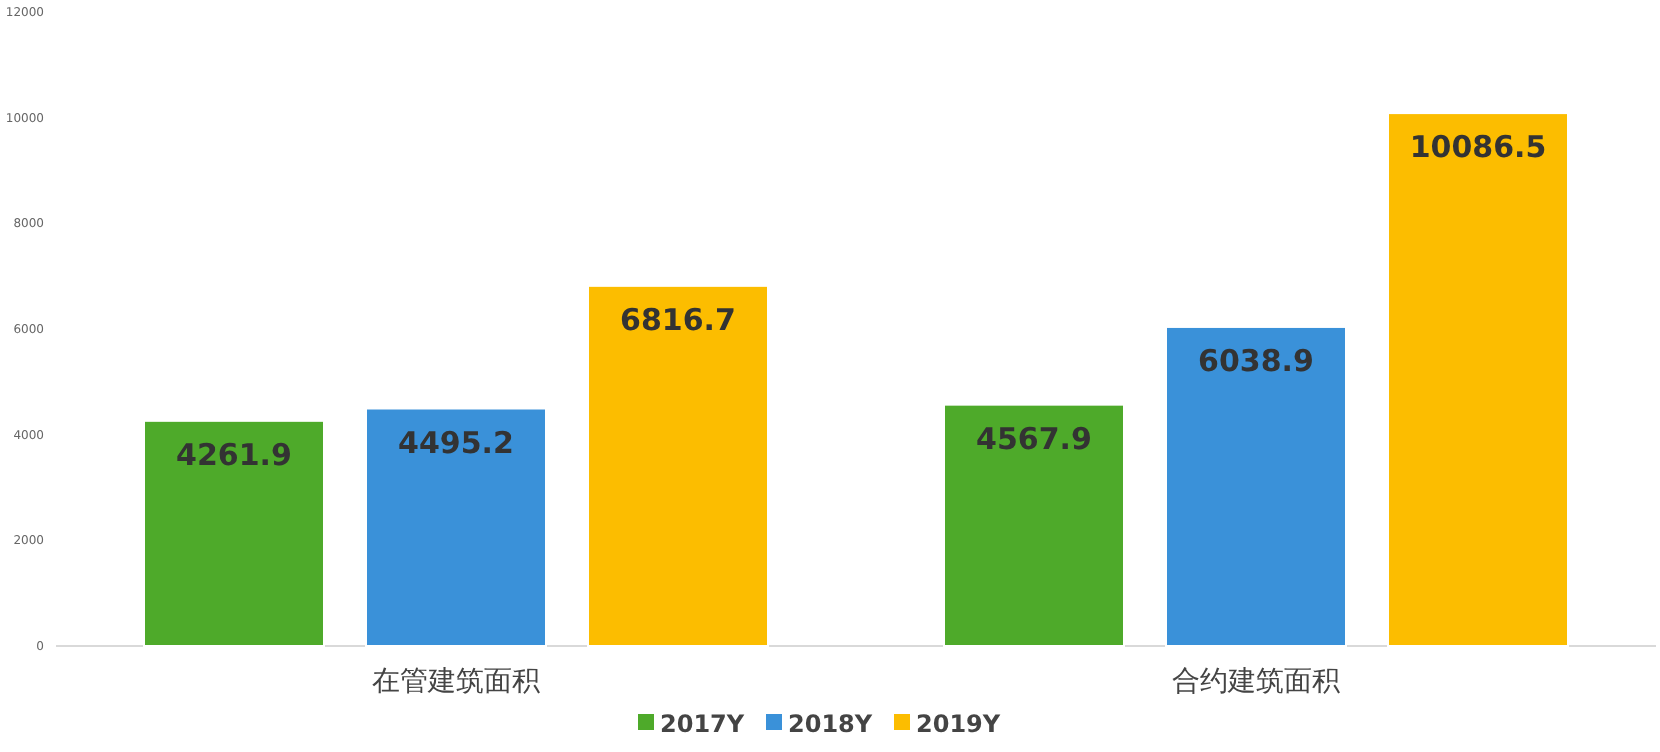 The width and height of the screenshot is (1660, 752). Describe the element at coordinates (678, 319) in the screenshot. I see `data-label: 6816.7` at that location.